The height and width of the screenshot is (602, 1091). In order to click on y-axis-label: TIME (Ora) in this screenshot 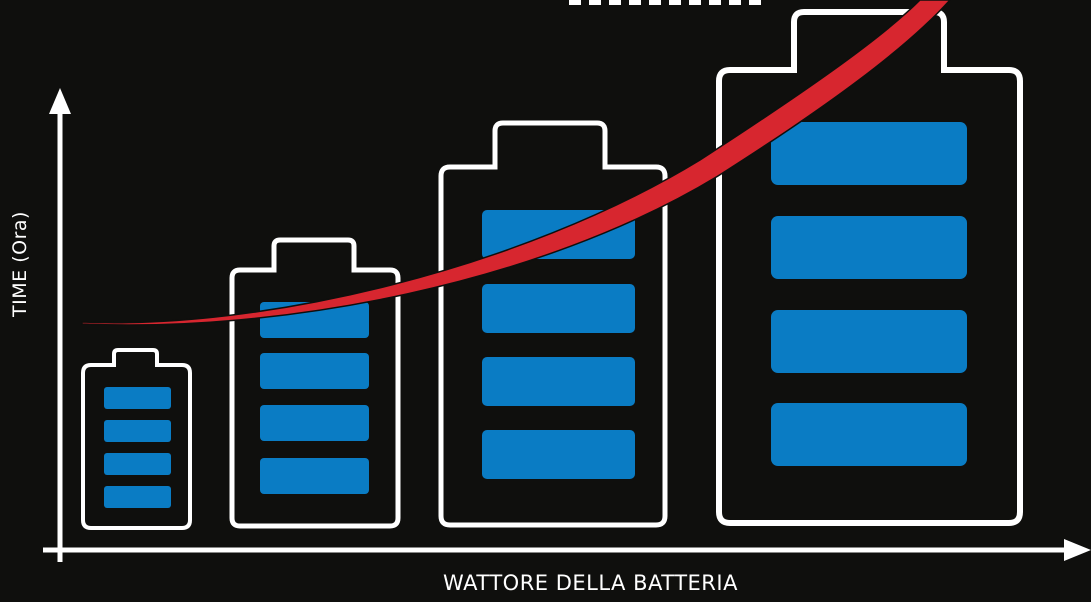, I will do `click(20, 264)`.